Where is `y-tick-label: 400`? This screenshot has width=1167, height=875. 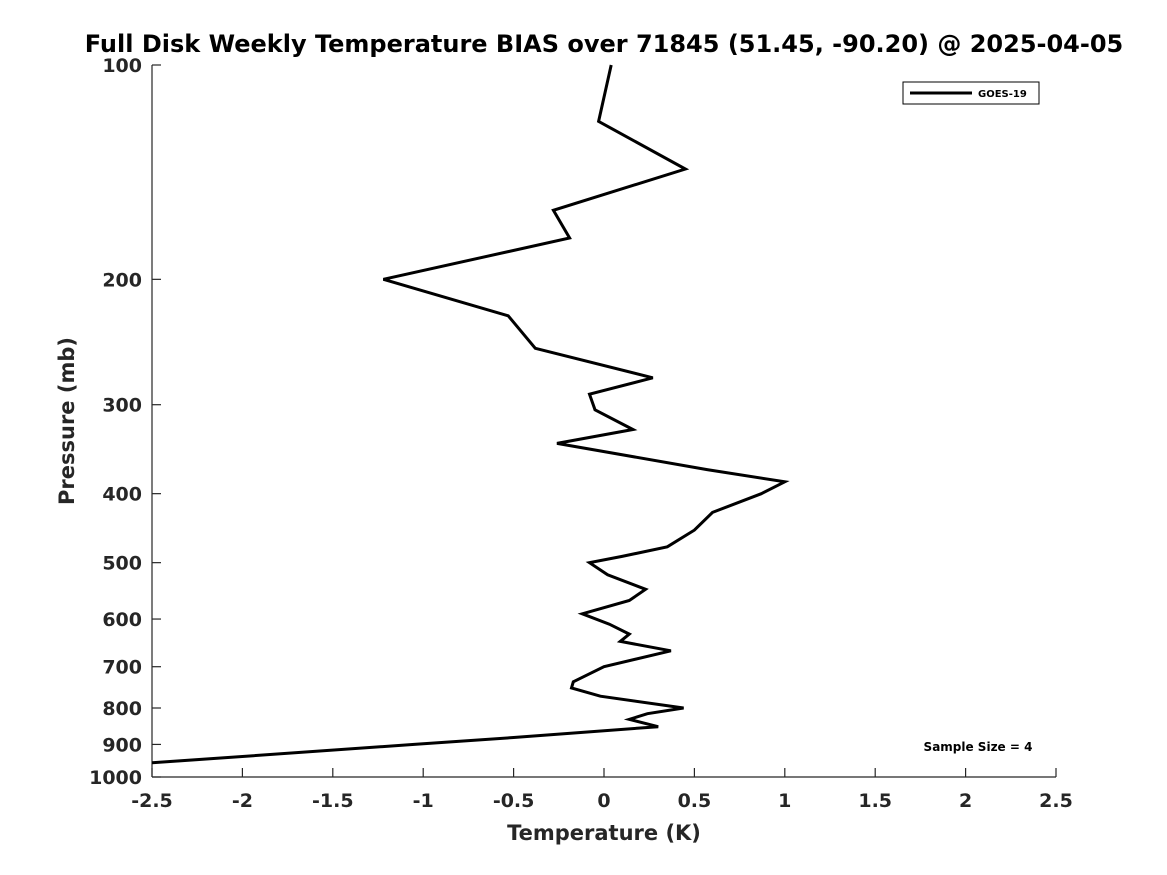 y-tick-label: 400 is located at coordinates (122, 495).